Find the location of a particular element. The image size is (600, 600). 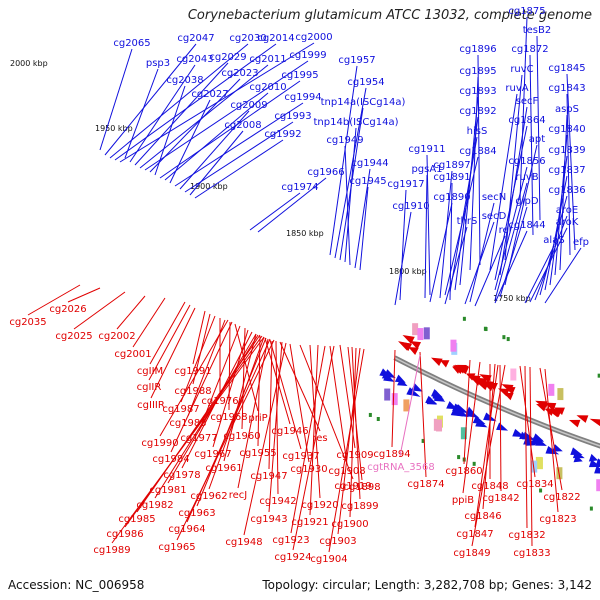

forward-gene-label: cg2009 is located at coordinates (248, 105).